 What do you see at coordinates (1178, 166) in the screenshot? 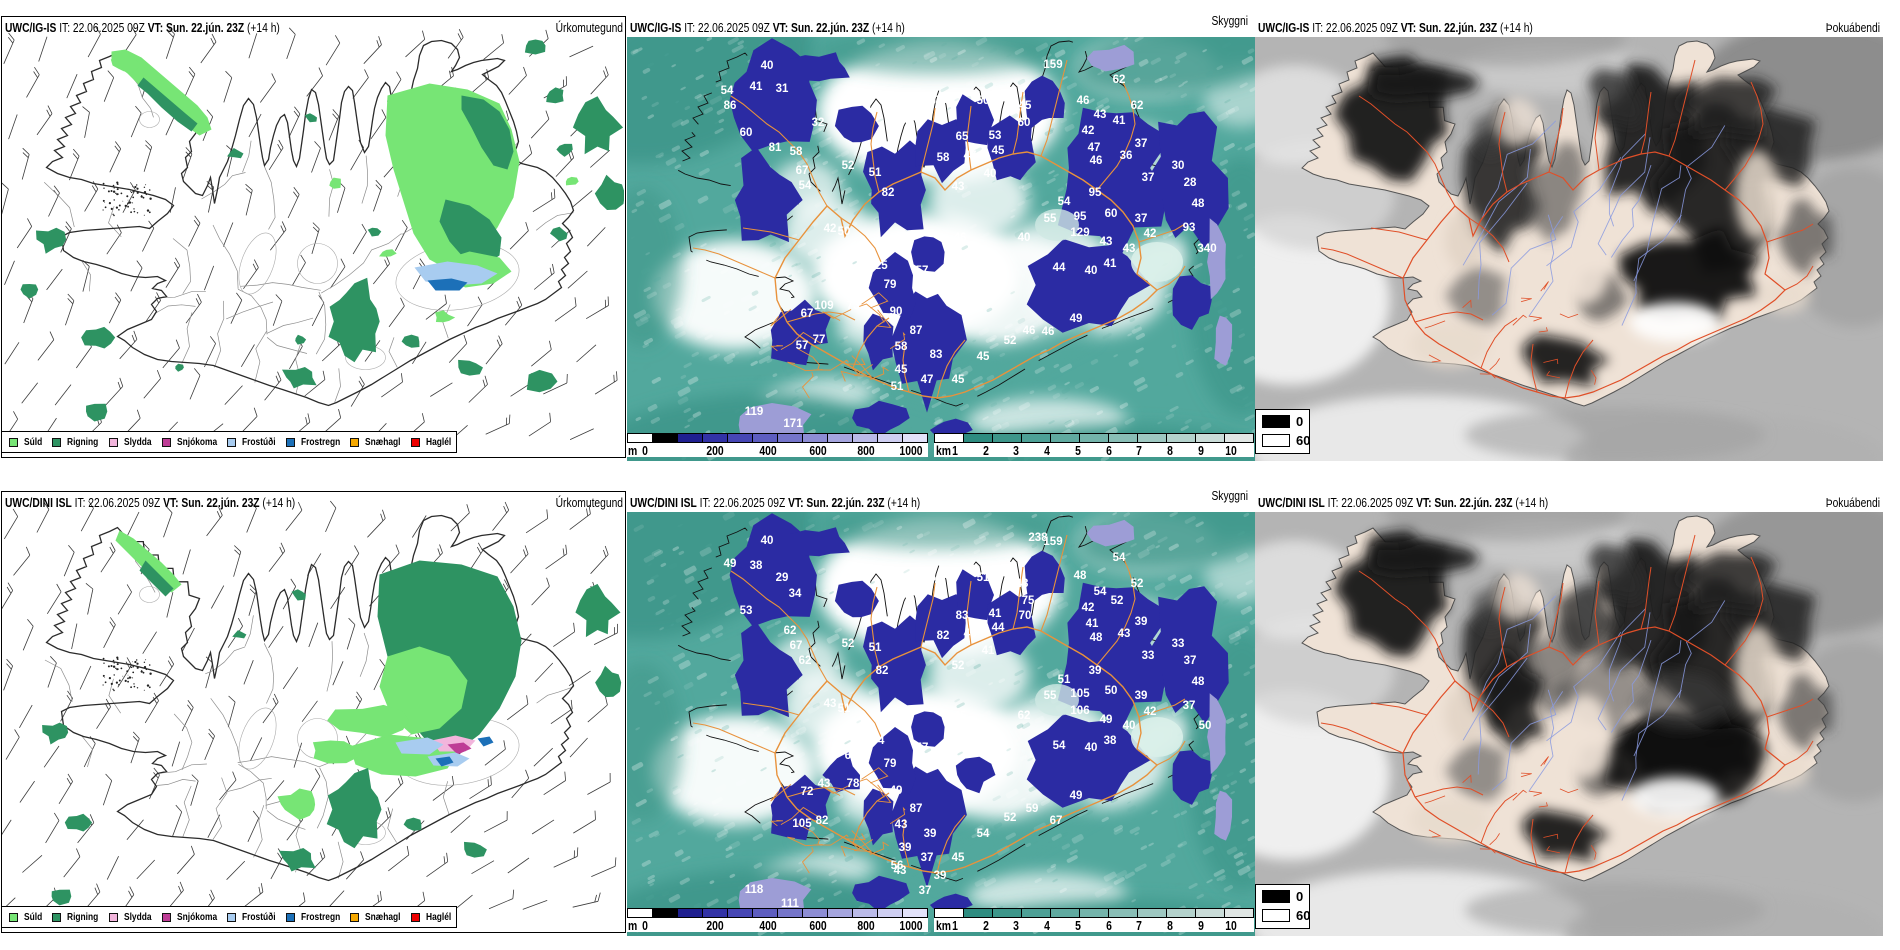
I see `svg-text: 30` at bounding box center [1178, 166].